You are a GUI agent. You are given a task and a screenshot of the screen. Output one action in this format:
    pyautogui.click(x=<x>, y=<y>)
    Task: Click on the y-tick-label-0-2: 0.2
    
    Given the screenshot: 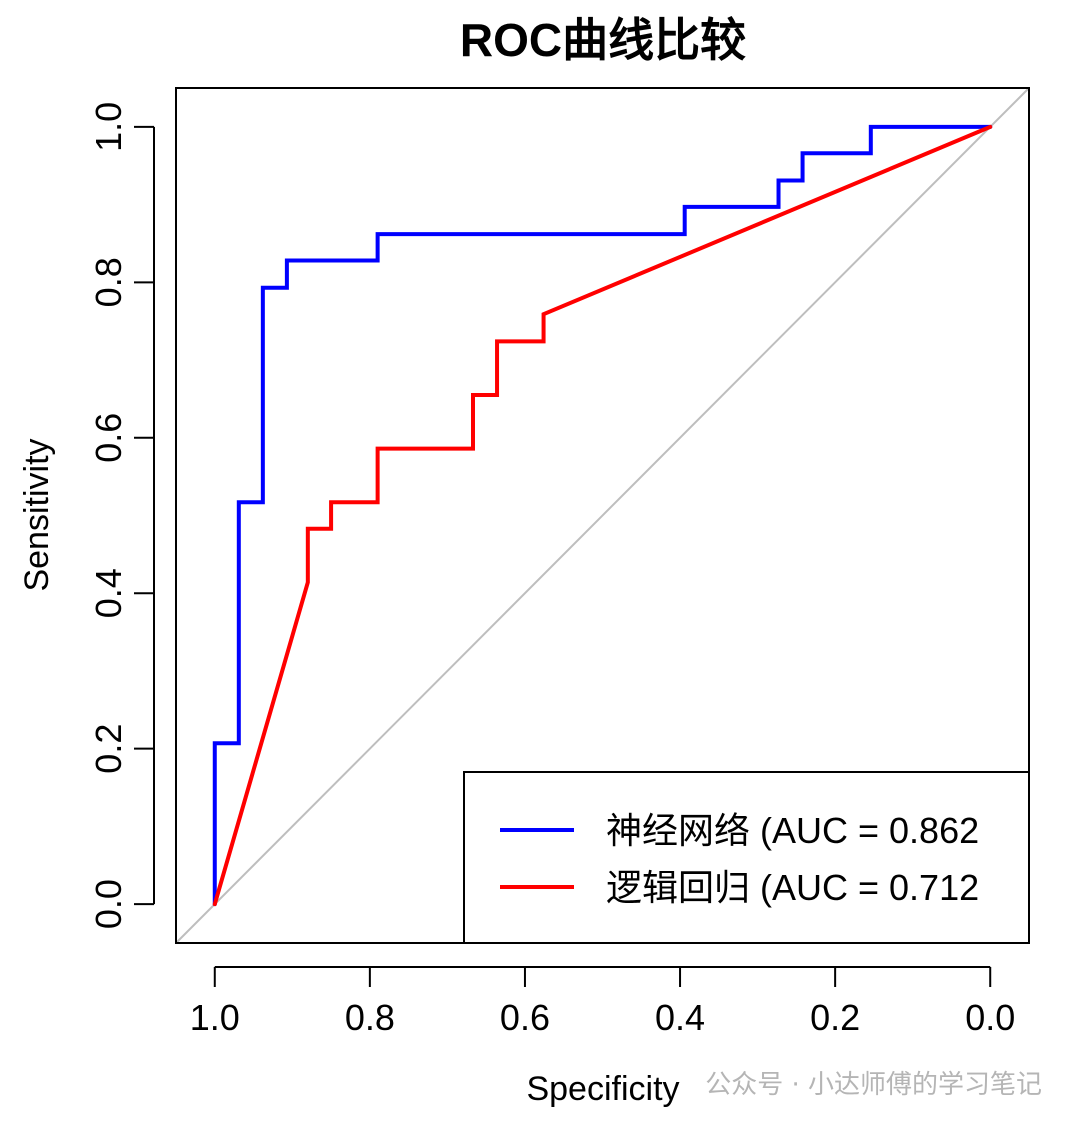 What is the action you would take?
    pyautogui.click(x=108, y=749)
    